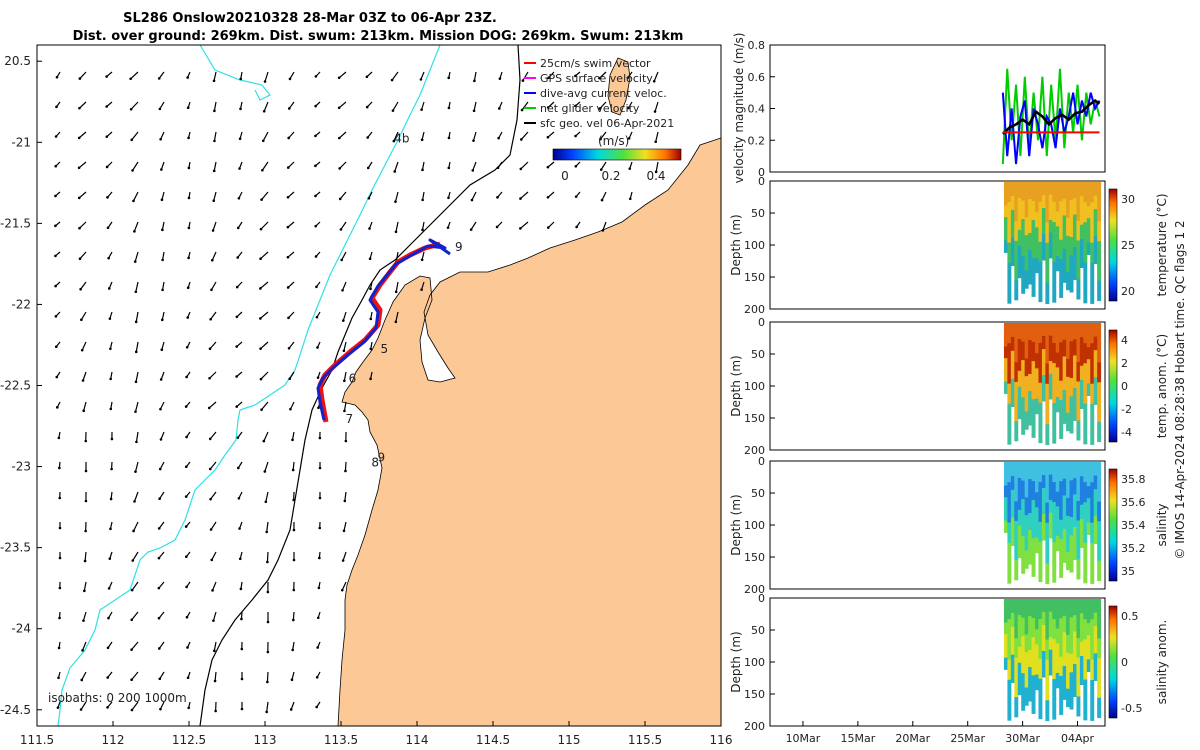  Describe the element at coordinates (375, 463) in the screenshot. I see `day-label: 8` at that location.